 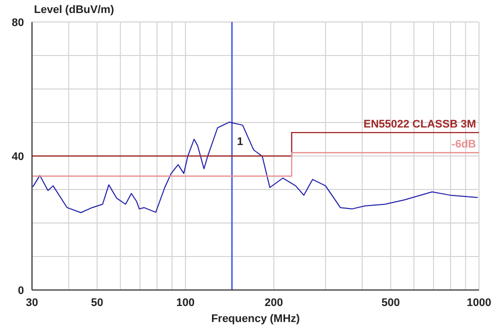 What do you see at coordinates (479, 302) in the screenshot?
I see `x-tick-label: 1000` at bounding box center [479, 302].